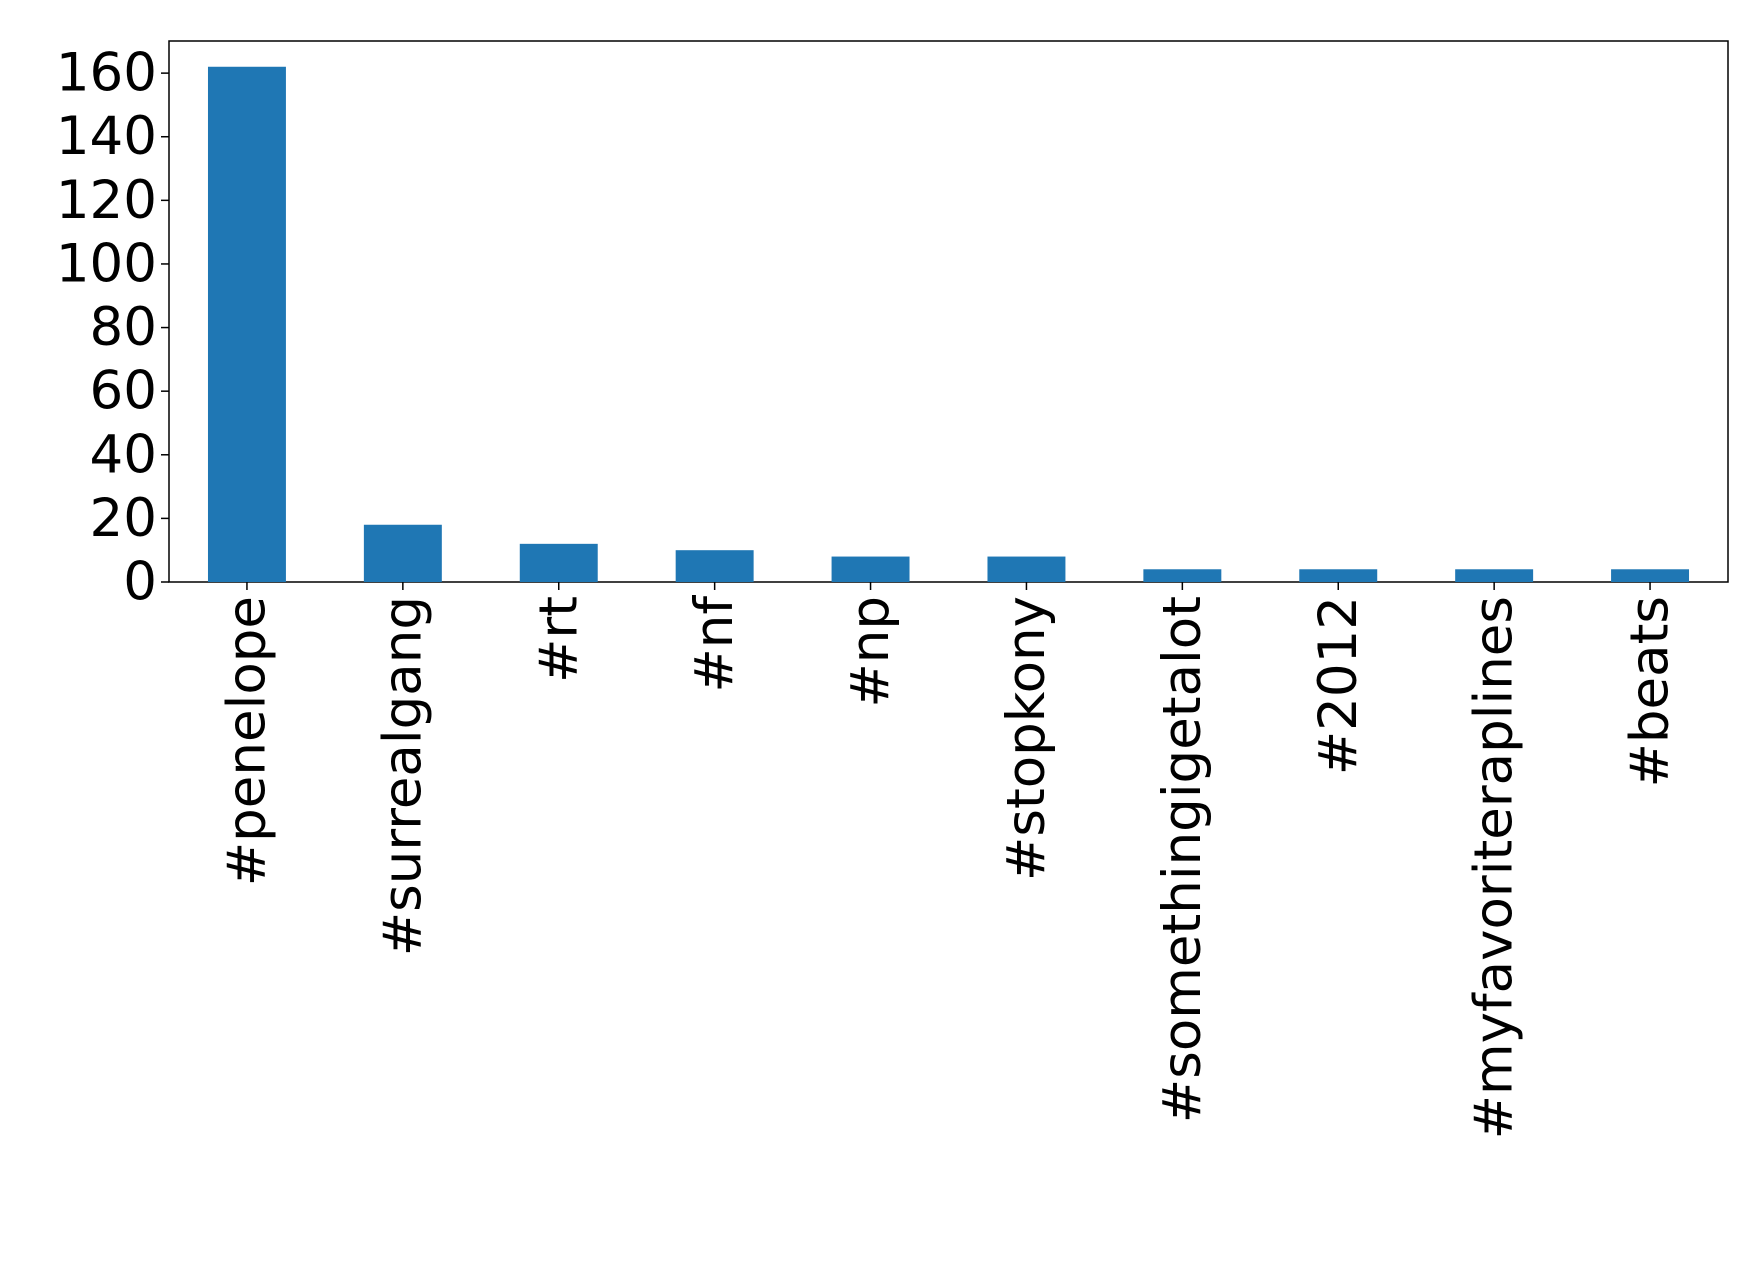  Describe the element at coordinates (106, 73) in the screenshot. I see `y-tick-label: 160` at that location.